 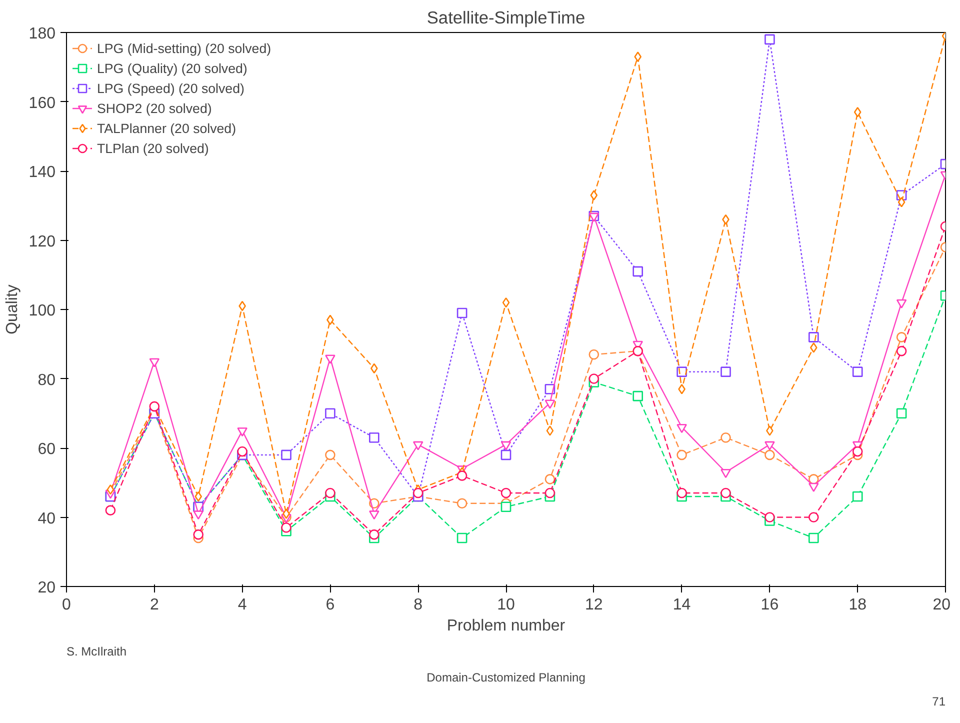 I want to click on x-tick-label: 16, so click(x=769, y=605).